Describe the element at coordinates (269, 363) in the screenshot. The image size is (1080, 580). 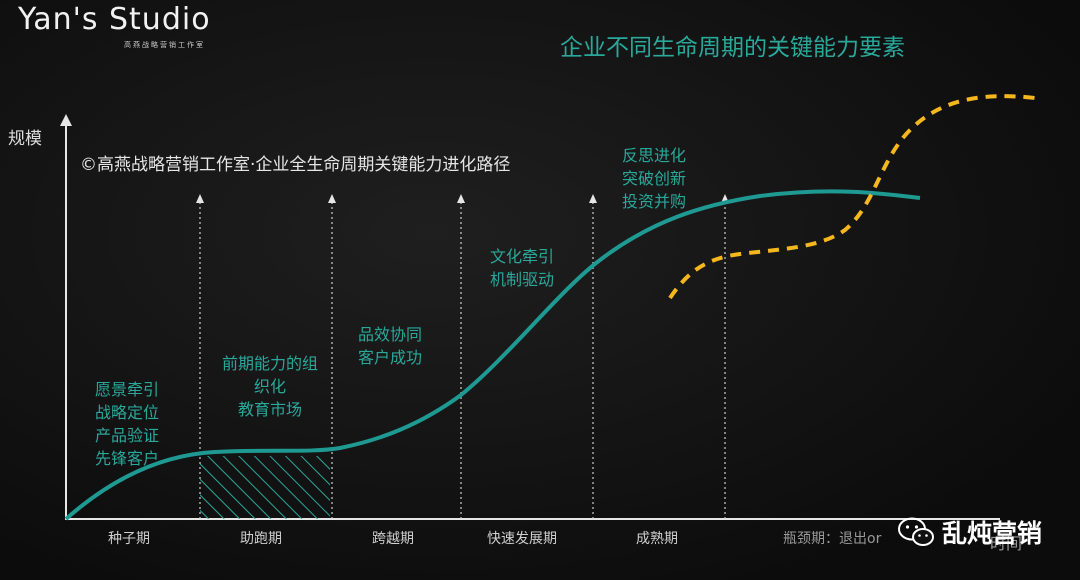
I see `note-line: 前期能力的组` at that location.